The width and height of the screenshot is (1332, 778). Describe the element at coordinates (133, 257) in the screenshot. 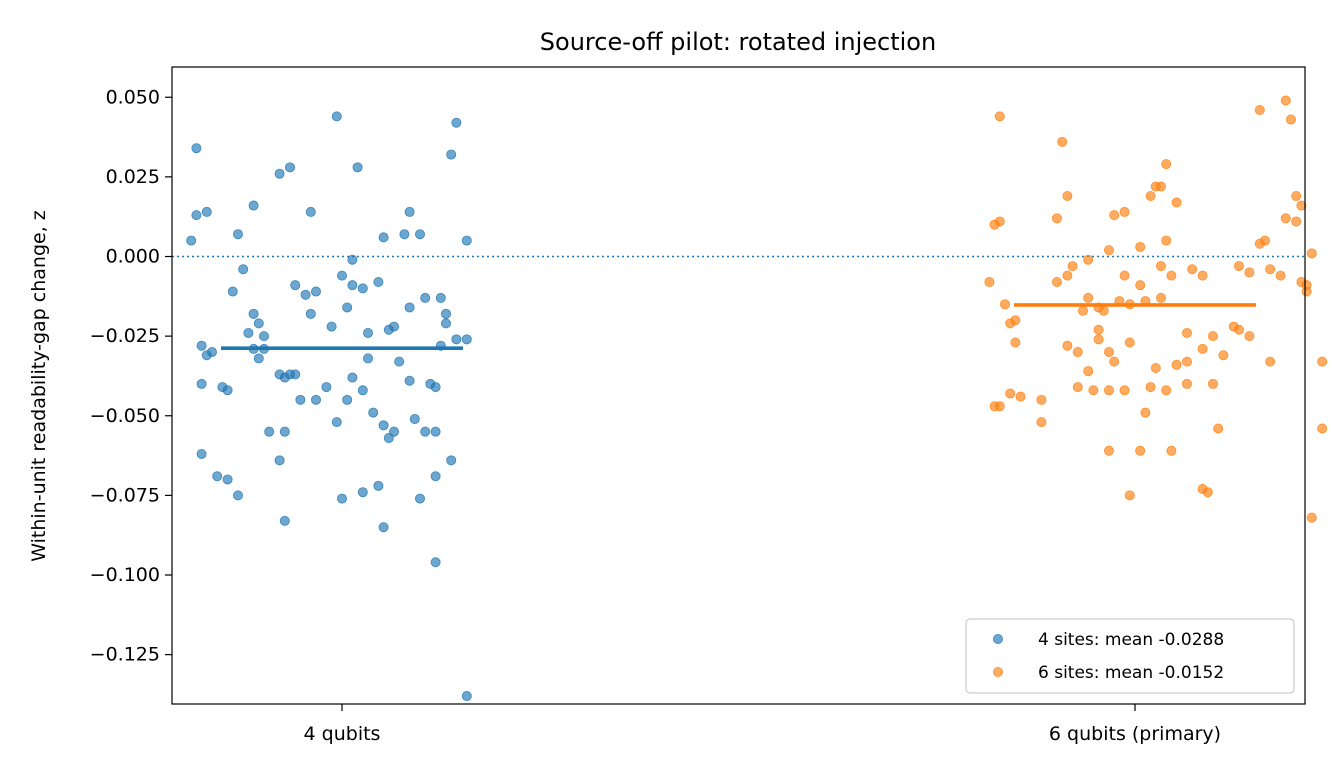

I see `y-tick-label: 0.000` at that location.